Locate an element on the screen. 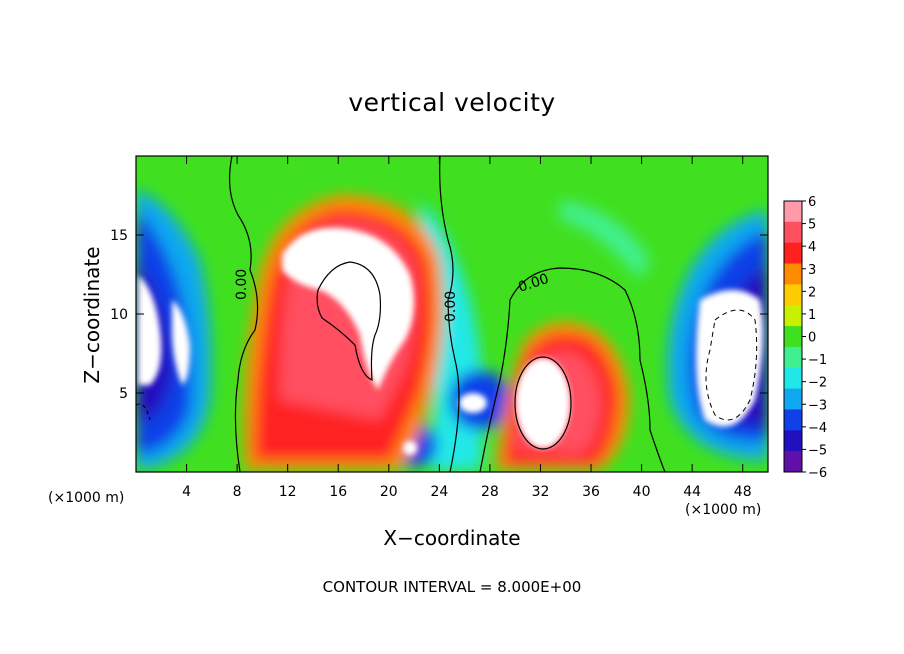 Image resolution: width=904 pixels, height=654 pixels. contour-label-1: 0.00 is located at coordinates (242, 284).